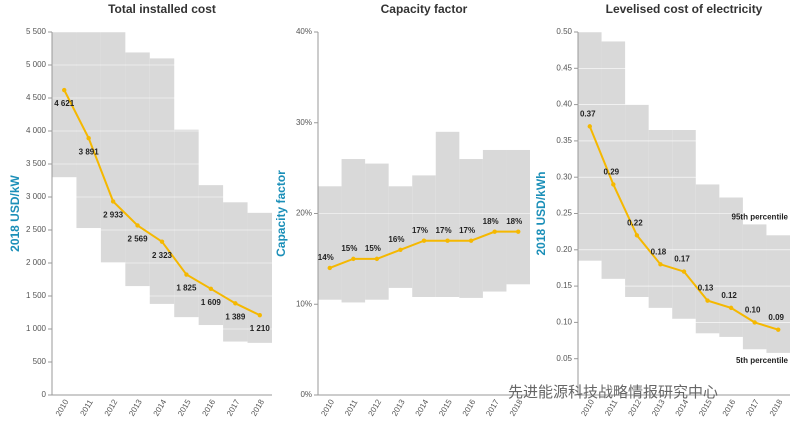 Image resolution: width=800 pixels, height=428 pixels. What do you see at coordinates (564, 176) in the screenshot?
I see `y-tick-label: 0.30` at bounding box center [564, 176].